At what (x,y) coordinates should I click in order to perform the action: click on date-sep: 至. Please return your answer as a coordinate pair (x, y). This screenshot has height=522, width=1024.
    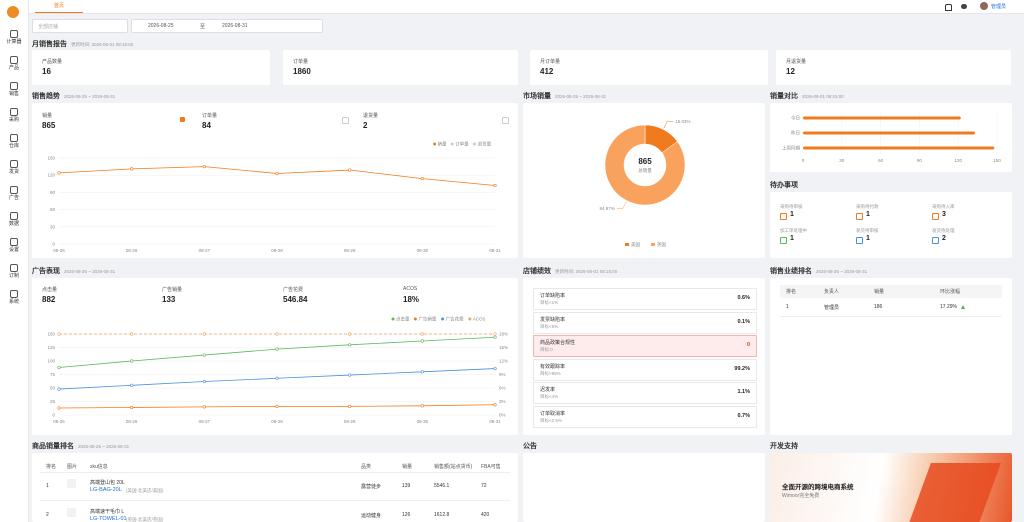
    Looking at the image, I should click on (203, 27).